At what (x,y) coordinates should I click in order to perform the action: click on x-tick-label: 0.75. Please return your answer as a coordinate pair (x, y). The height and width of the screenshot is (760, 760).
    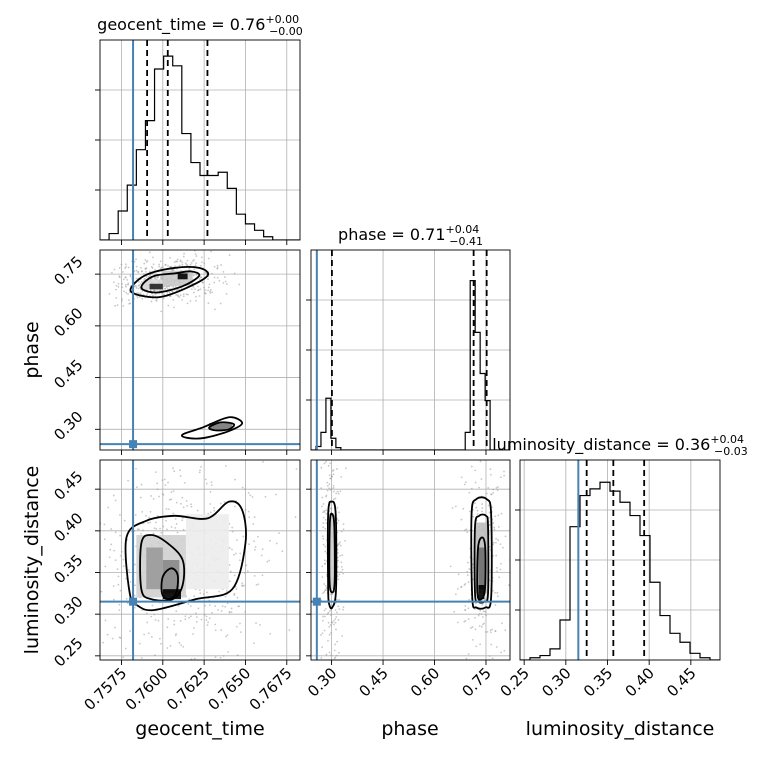
    Looking at the image, I should click on (476, 682).